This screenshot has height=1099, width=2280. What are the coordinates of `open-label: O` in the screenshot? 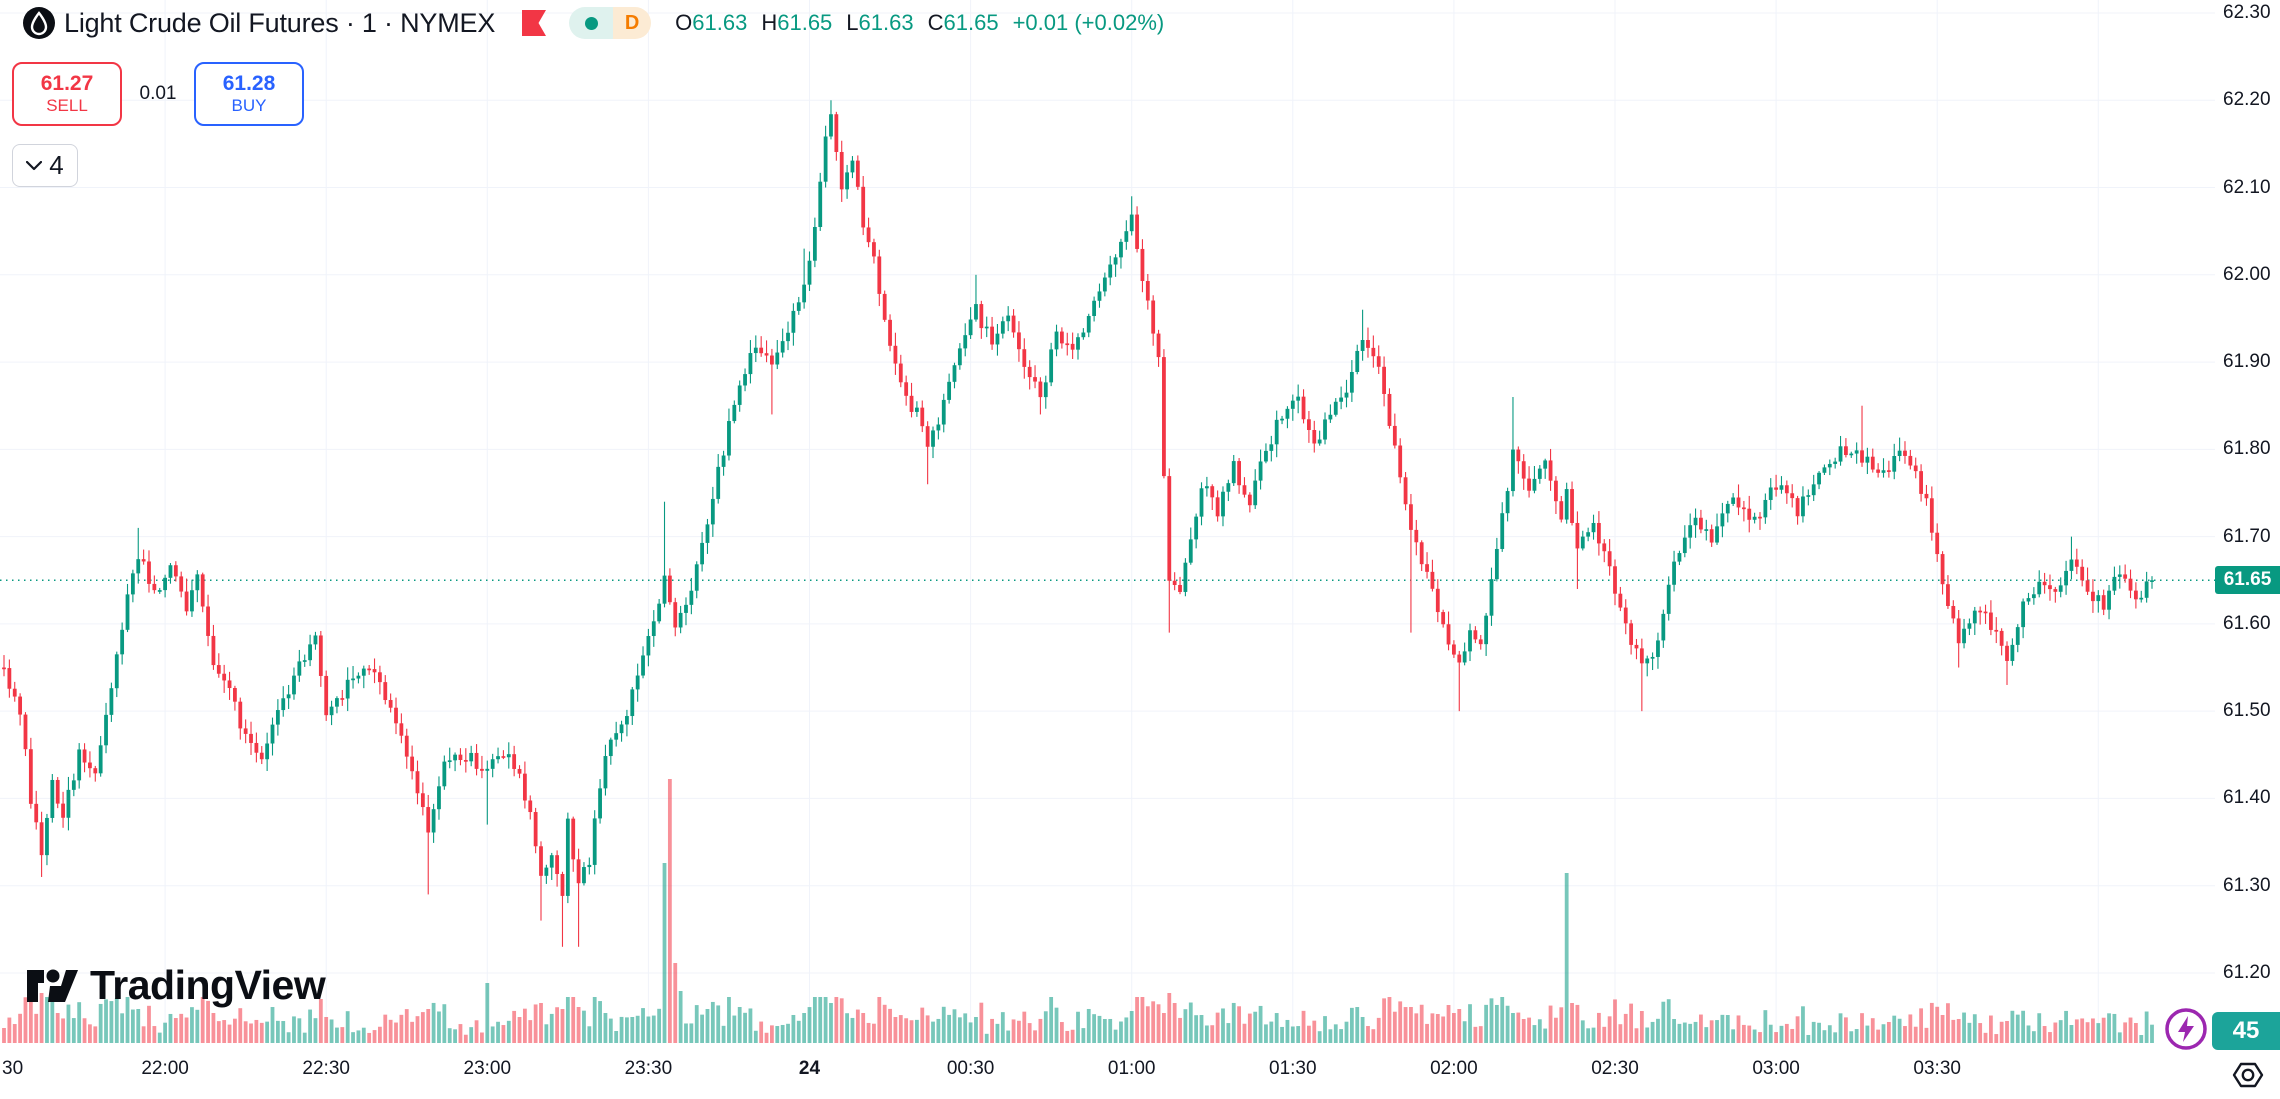 It's located at (684, 22).